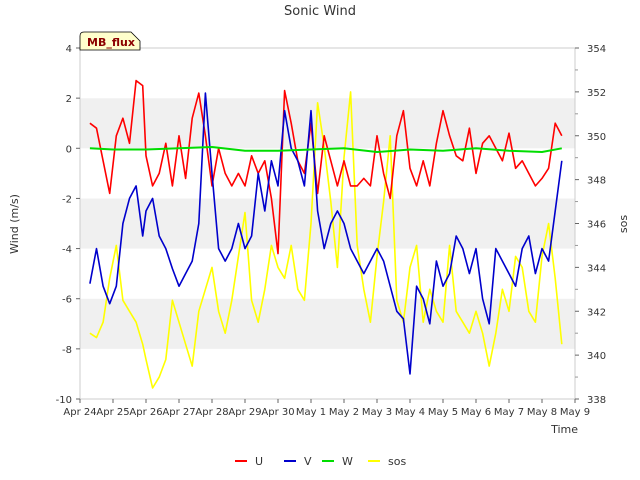  Describe the element at coordinates (575, 412) in the screenshot. I see `x-tick-label: May 9` at that location.